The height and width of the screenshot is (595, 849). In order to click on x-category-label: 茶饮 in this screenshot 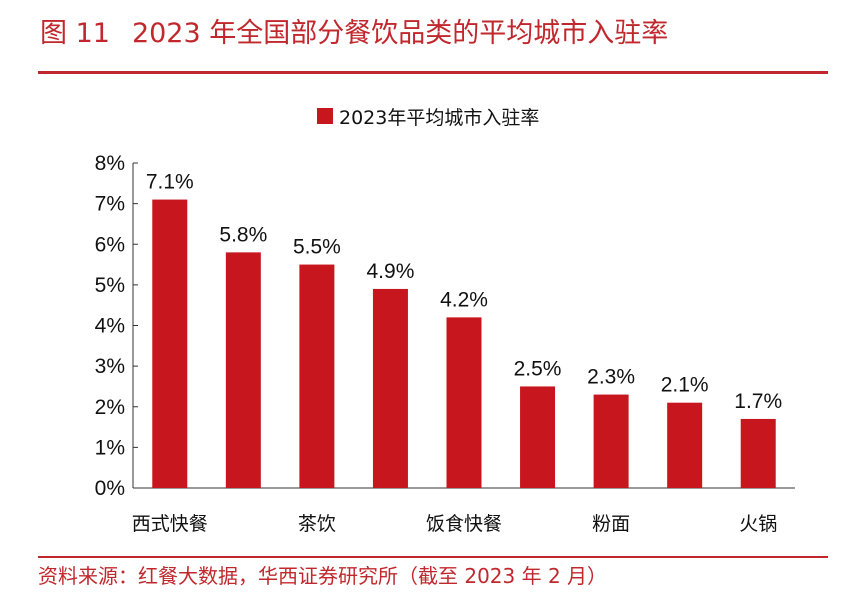, I will do `click(317, 524)`.